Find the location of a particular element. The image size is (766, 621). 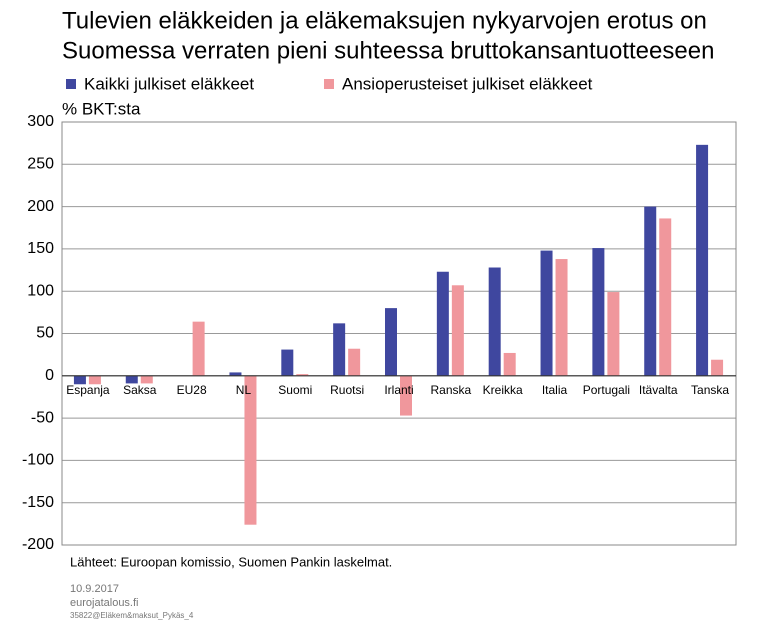

y-tick-label: -200 is located at coordinates (38, 544).